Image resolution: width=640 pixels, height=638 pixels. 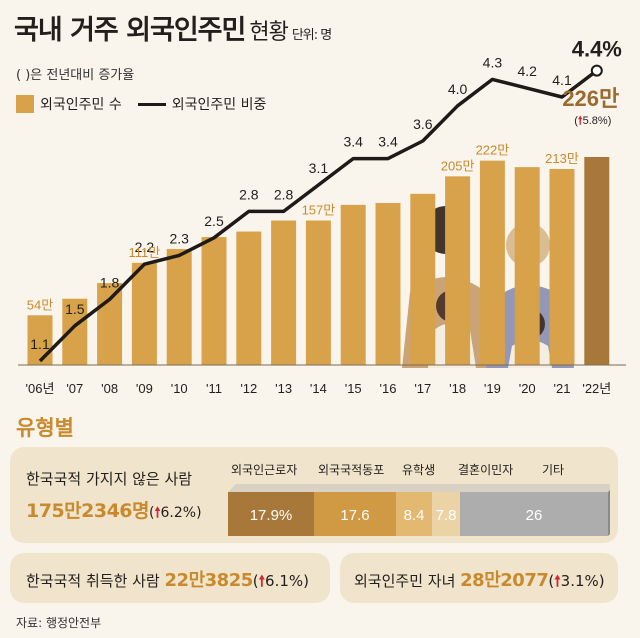 I want to click on naturalized-change: 6.1%, so click(x=284, y=581).